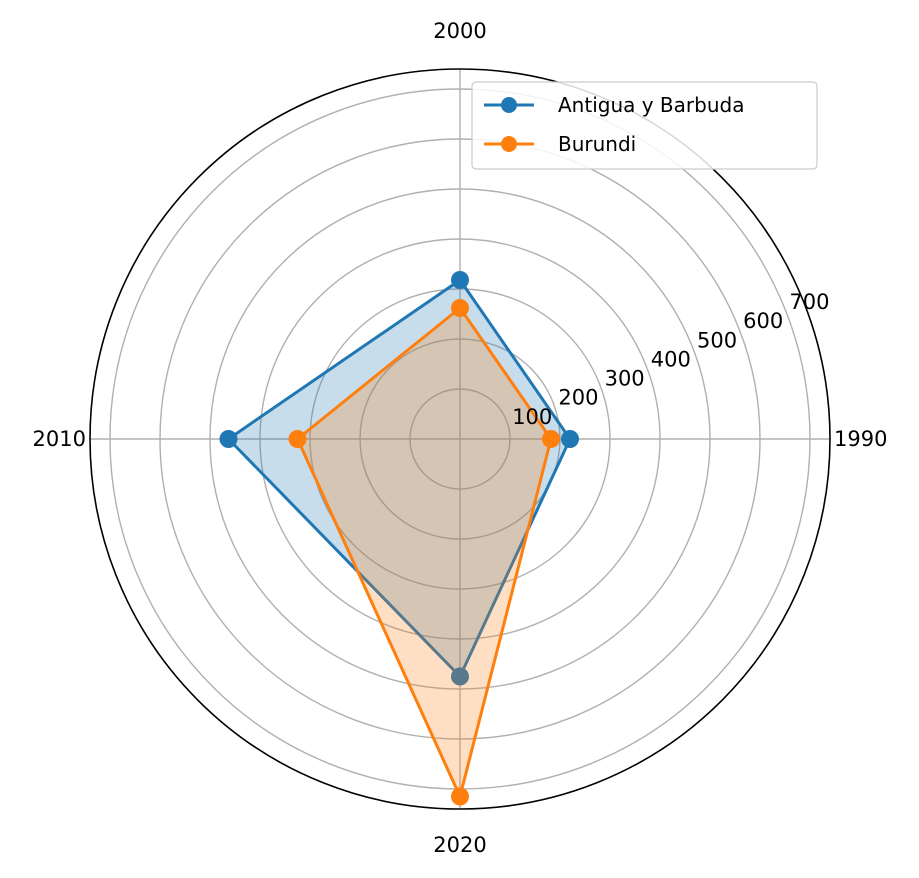 The image size is (919, 878). I want to click on legend-box, so click(644, 125).